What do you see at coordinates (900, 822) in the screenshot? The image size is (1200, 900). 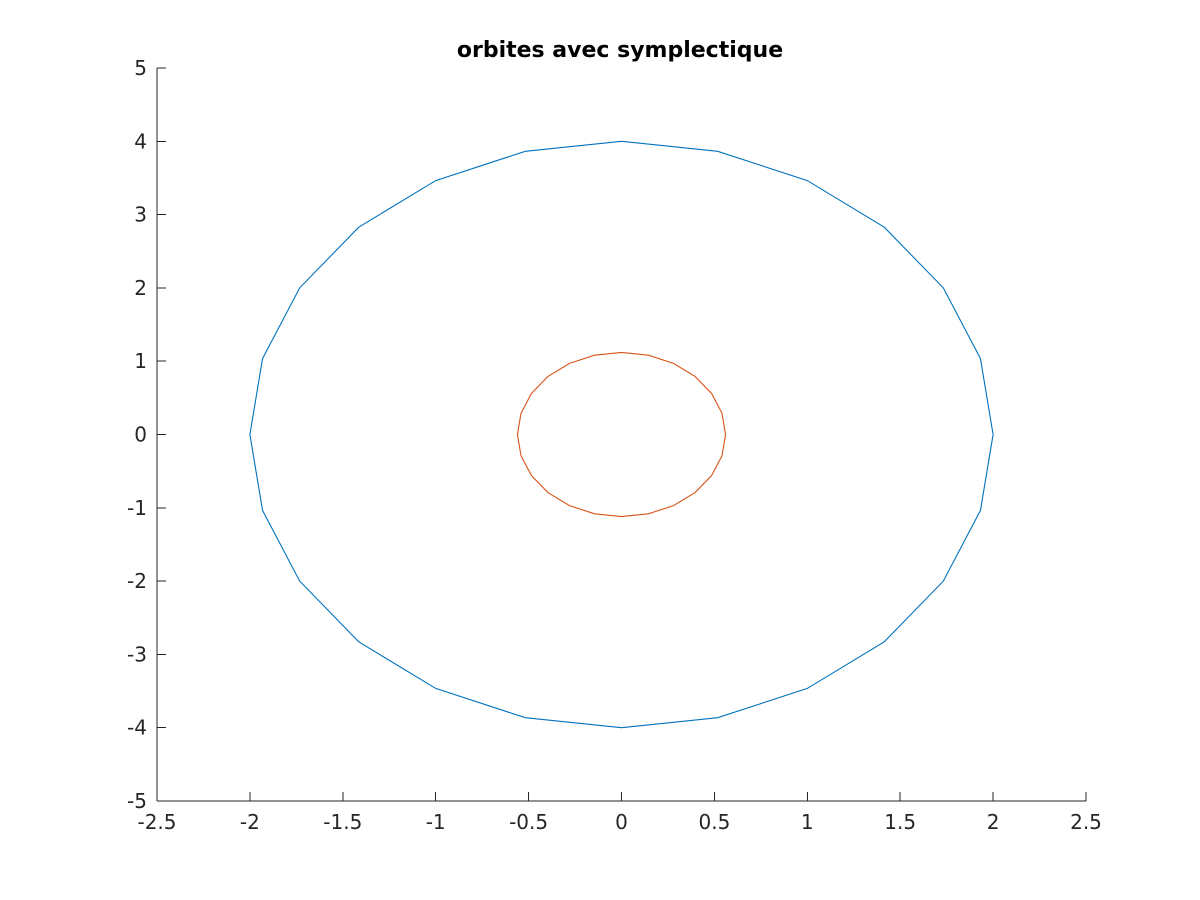 I see `x-tick-label: 1.5` at bounding box center [900, 822].